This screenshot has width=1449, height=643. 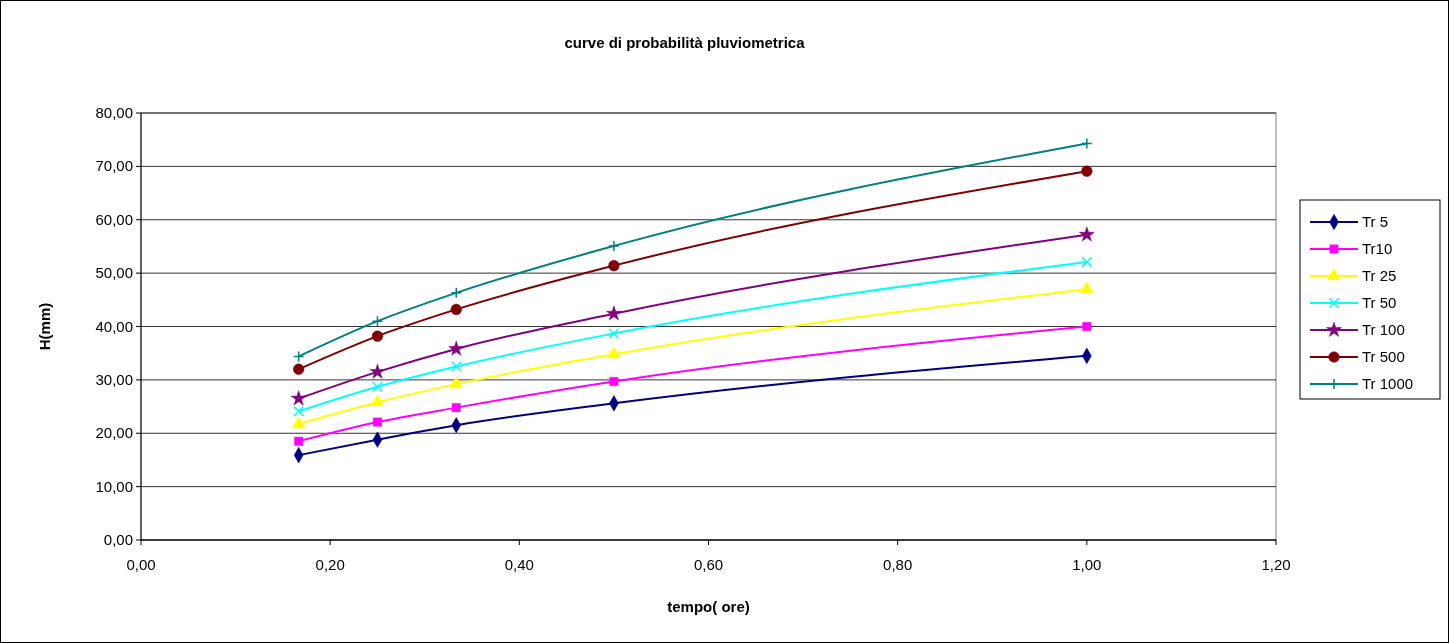 I want to click on y-tick-label: 60,00, so click(x=114, y=219).